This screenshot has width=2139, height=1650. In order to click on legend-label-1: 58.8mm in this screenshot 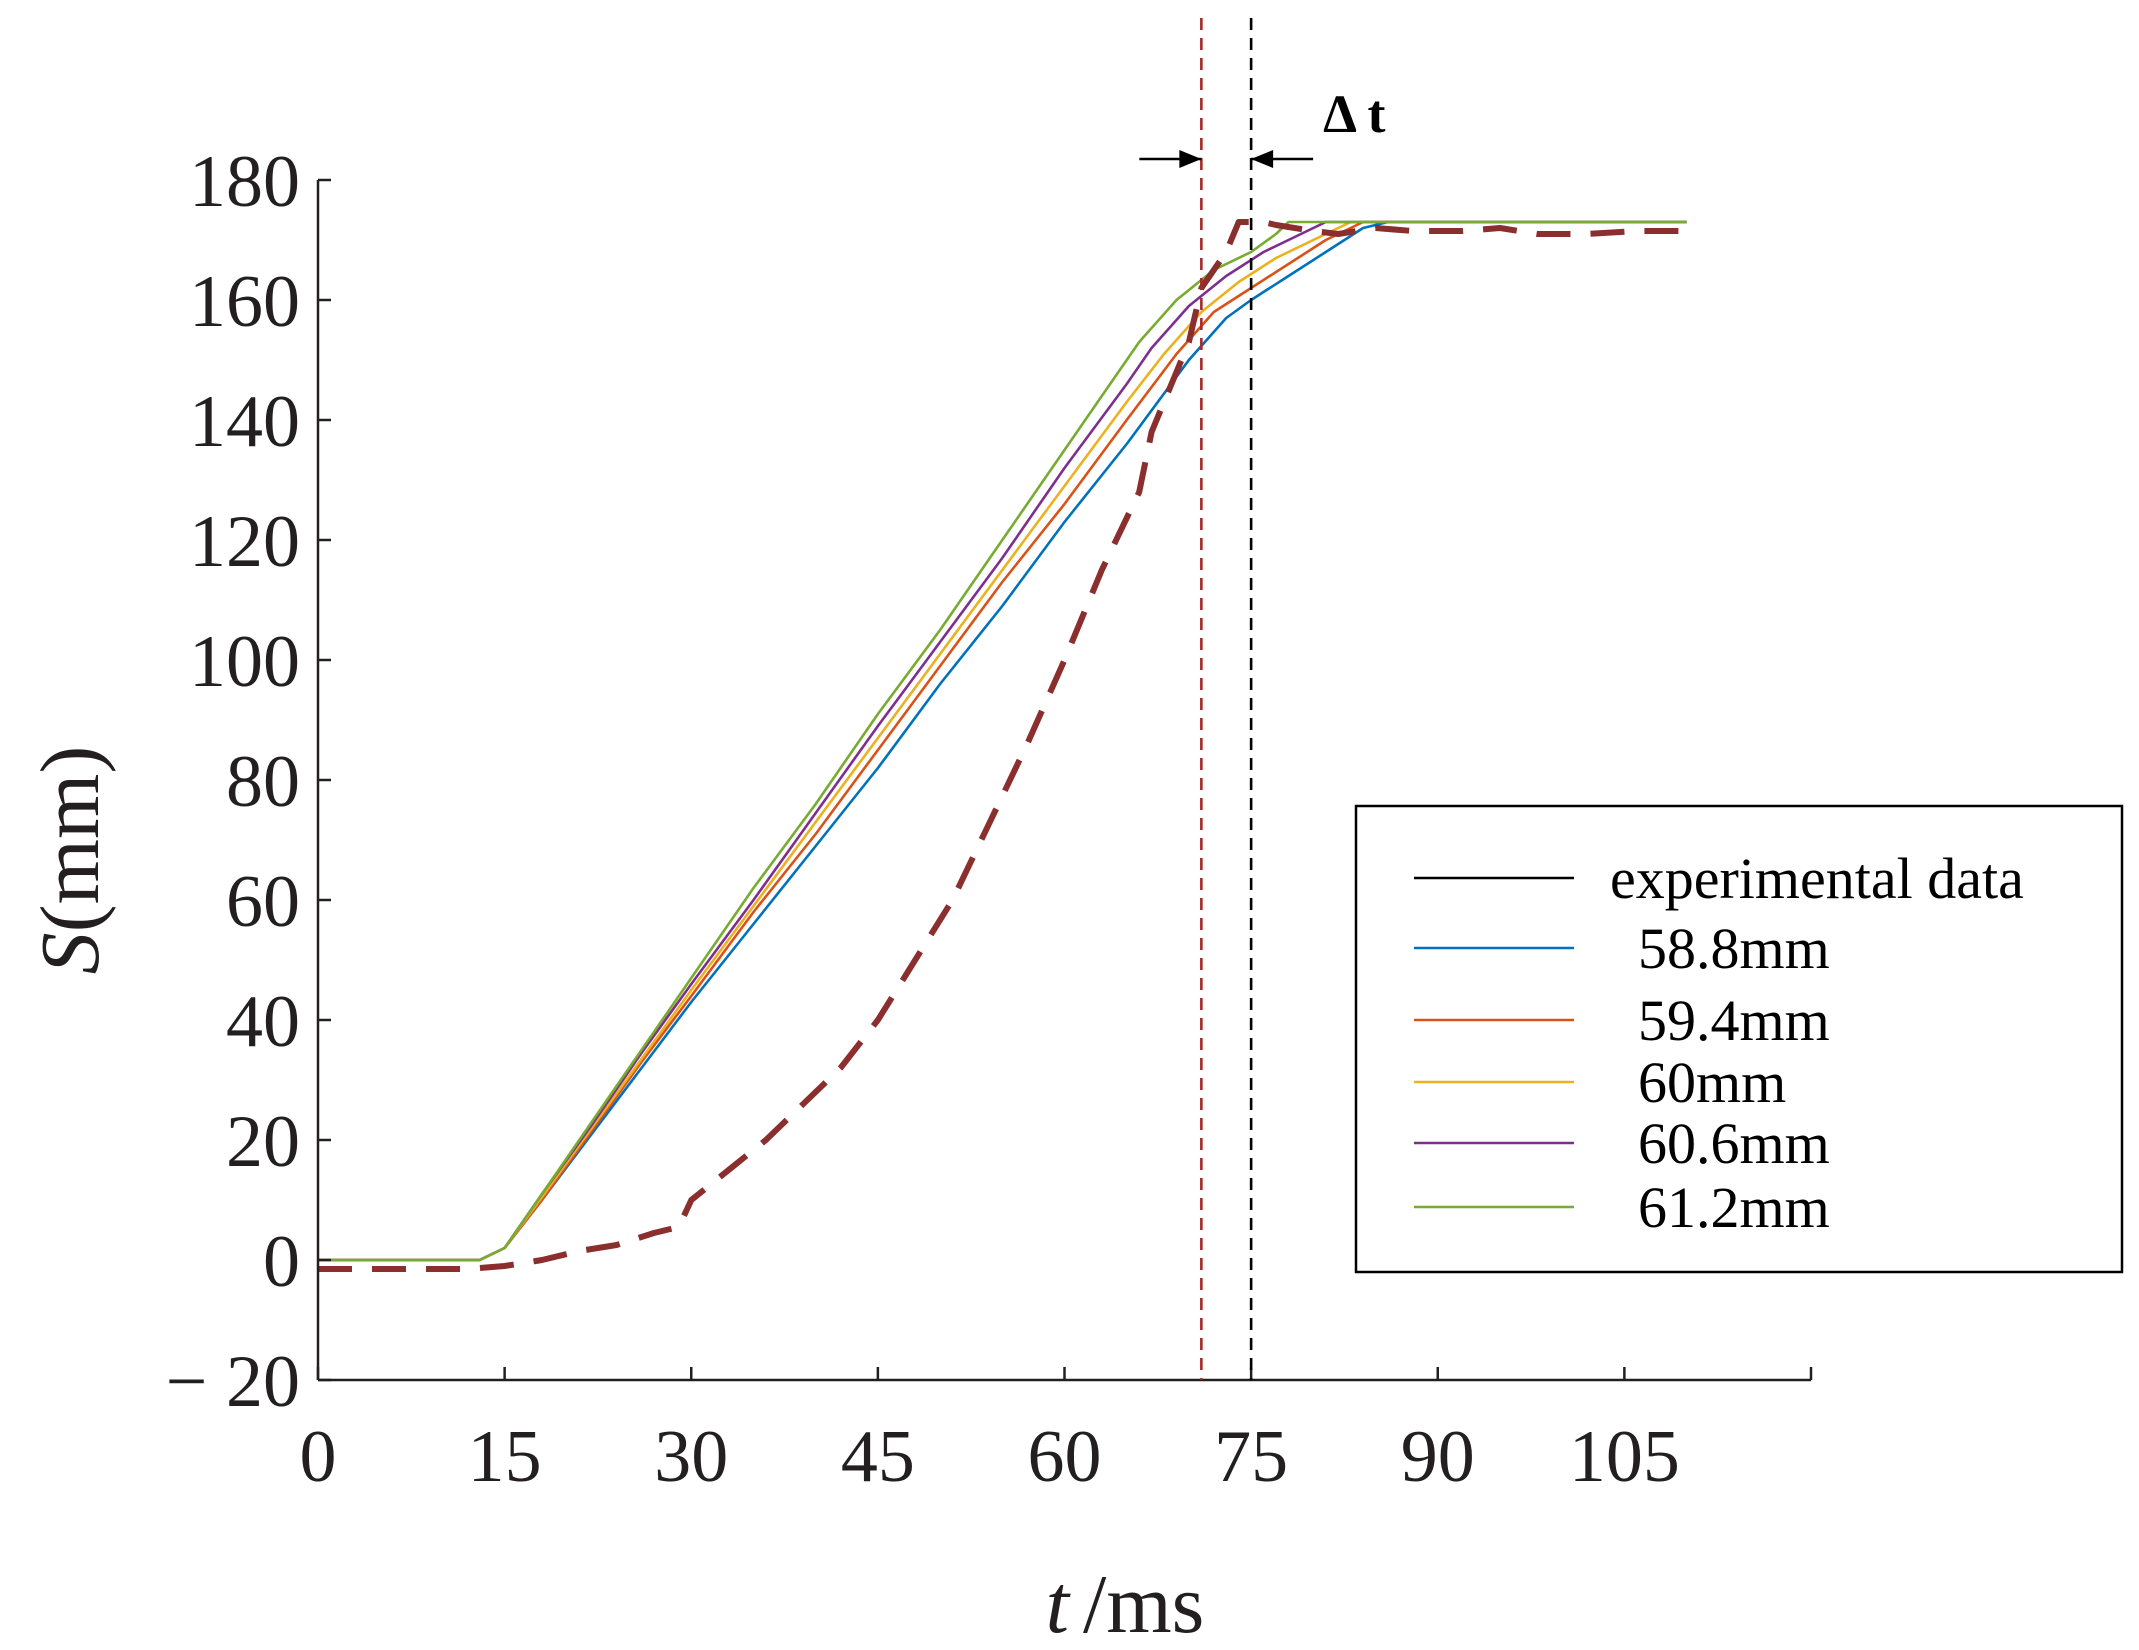, I will do `click(1734, 948)`.